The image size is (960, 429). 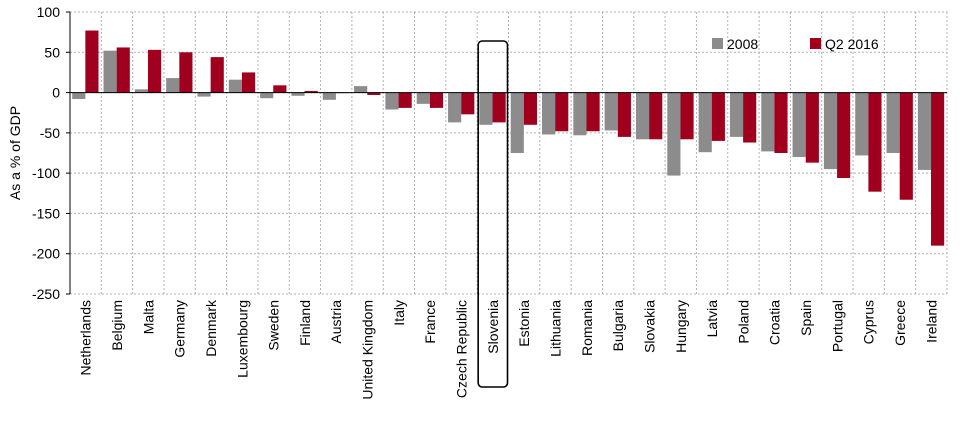 I want to click on x-tick-label: Germany, so click(x=180, y=329).